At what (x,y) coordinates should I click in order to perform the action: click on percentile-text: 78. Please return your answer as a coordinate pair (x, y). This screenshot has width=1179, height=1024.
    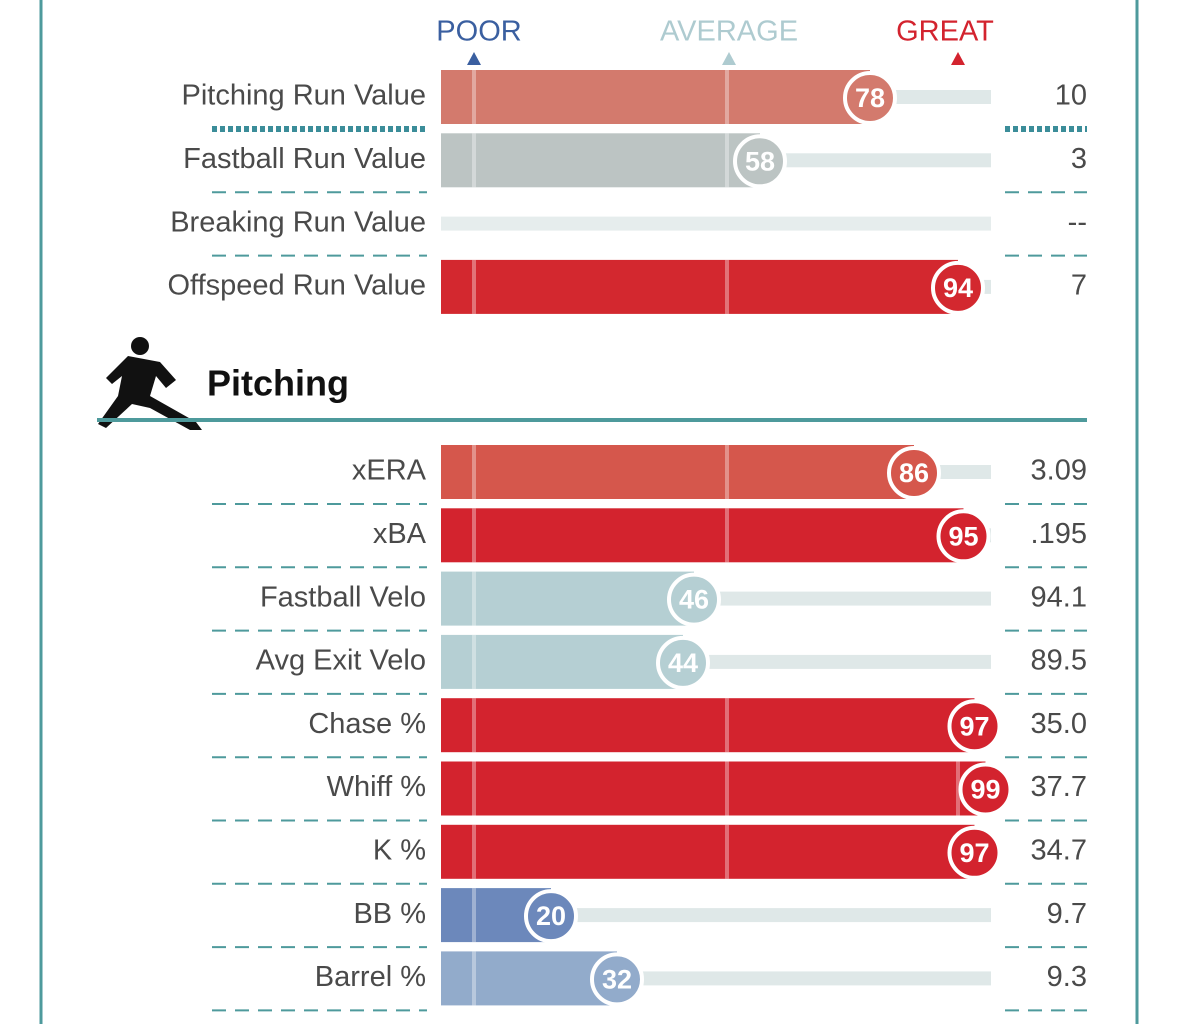
    Looking at the image, I should click on (870, 98).